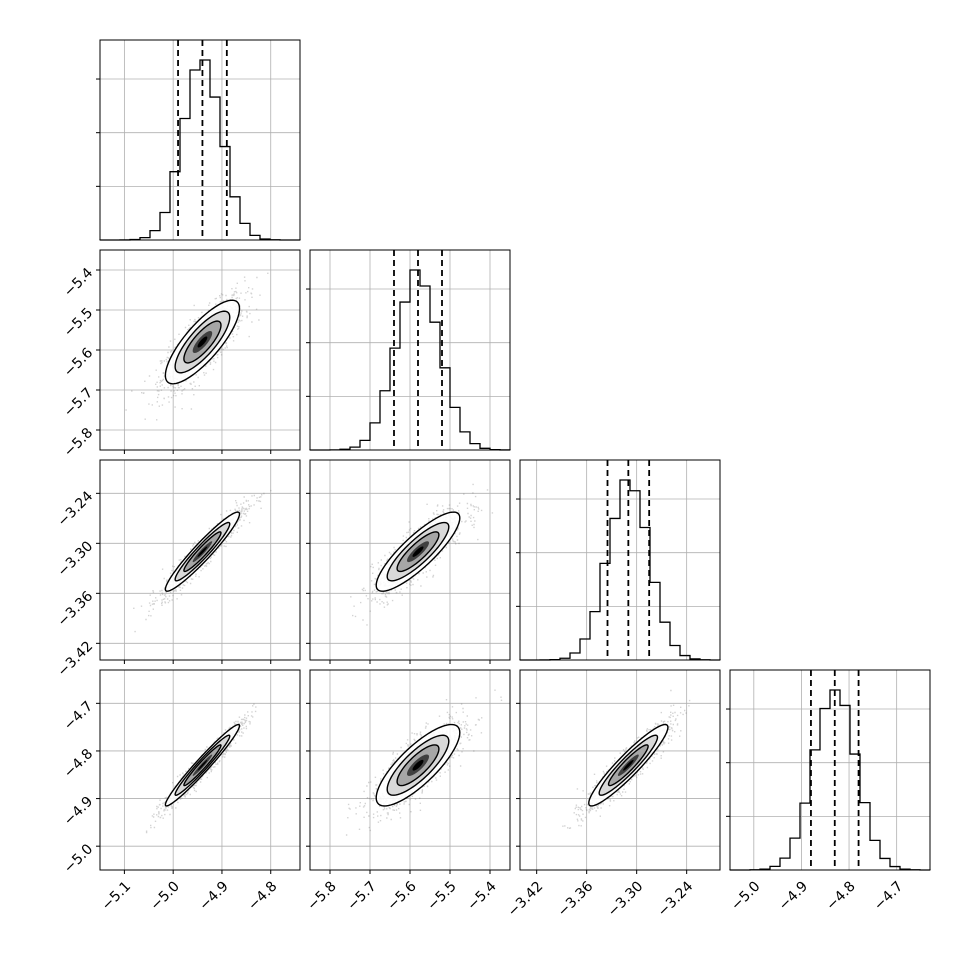 This screenshot has height=970, width=970. What do you see at coordinates (745, 895) in the screenshot?
I see `x-tick-label-3-0: −5.0` at bounding box center [745, 895].